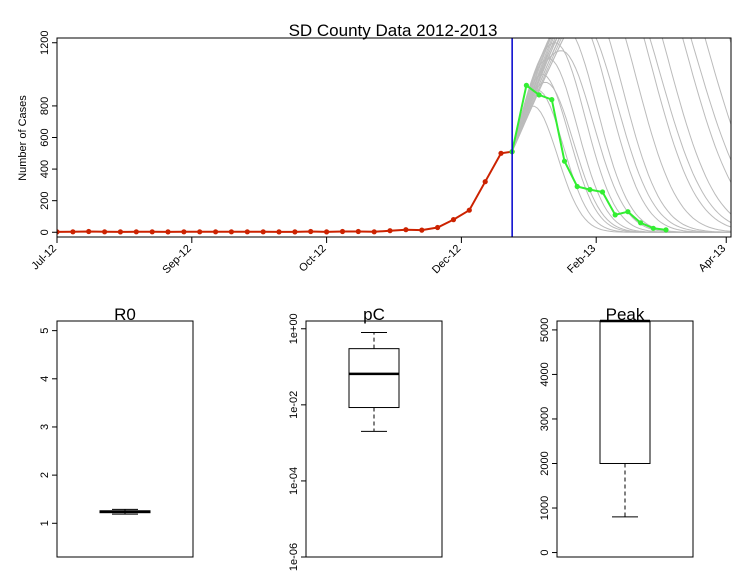  Describe the element at coordinates (545, 508) in the screenshot. I see `y-tick-label: 1000` at that location.